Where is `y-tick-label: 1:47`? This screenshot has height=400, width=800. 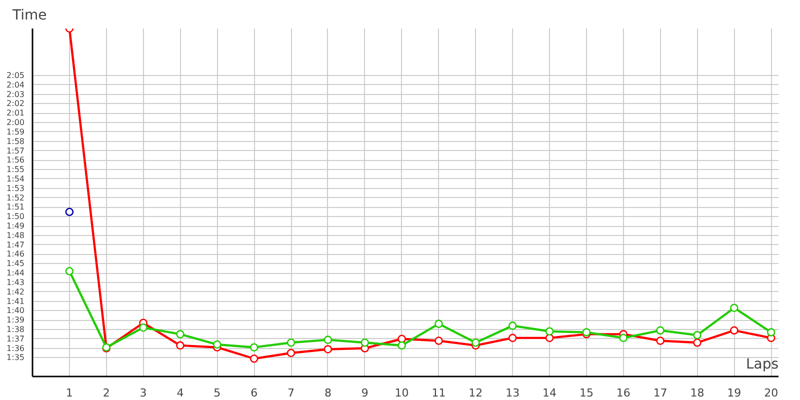
y-tick-label: 1:47 is located at coordinates (15, 245).